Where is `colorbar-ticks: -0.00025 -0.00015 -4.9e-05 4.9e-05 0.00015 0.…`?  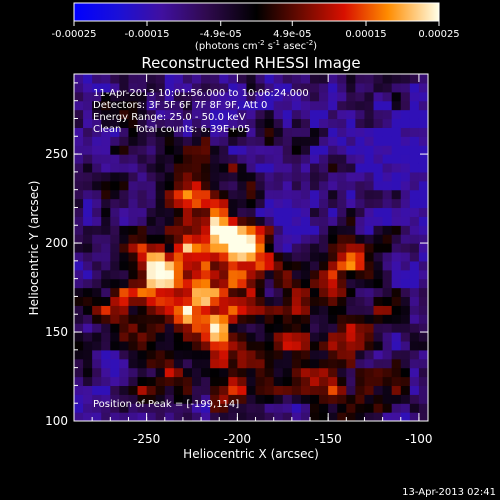 colorbar-ticks: -0.00025 -0.00015 -4.9e-05 4.9e-05 0.00015 0.… is located at coordinates (256, 30).